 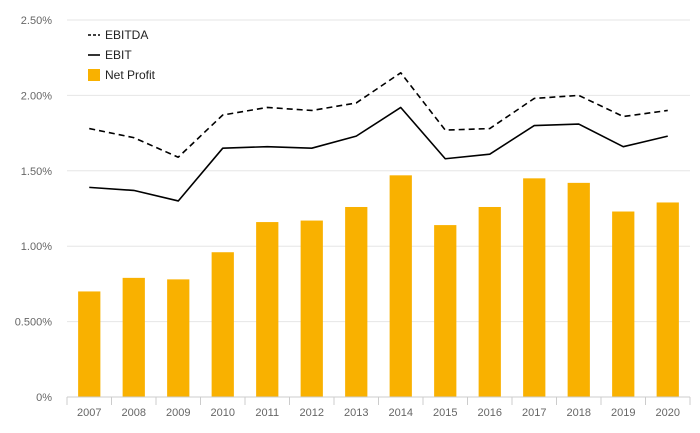 I want to click on x-tick-label: 2012, so click(x=312, y=413).